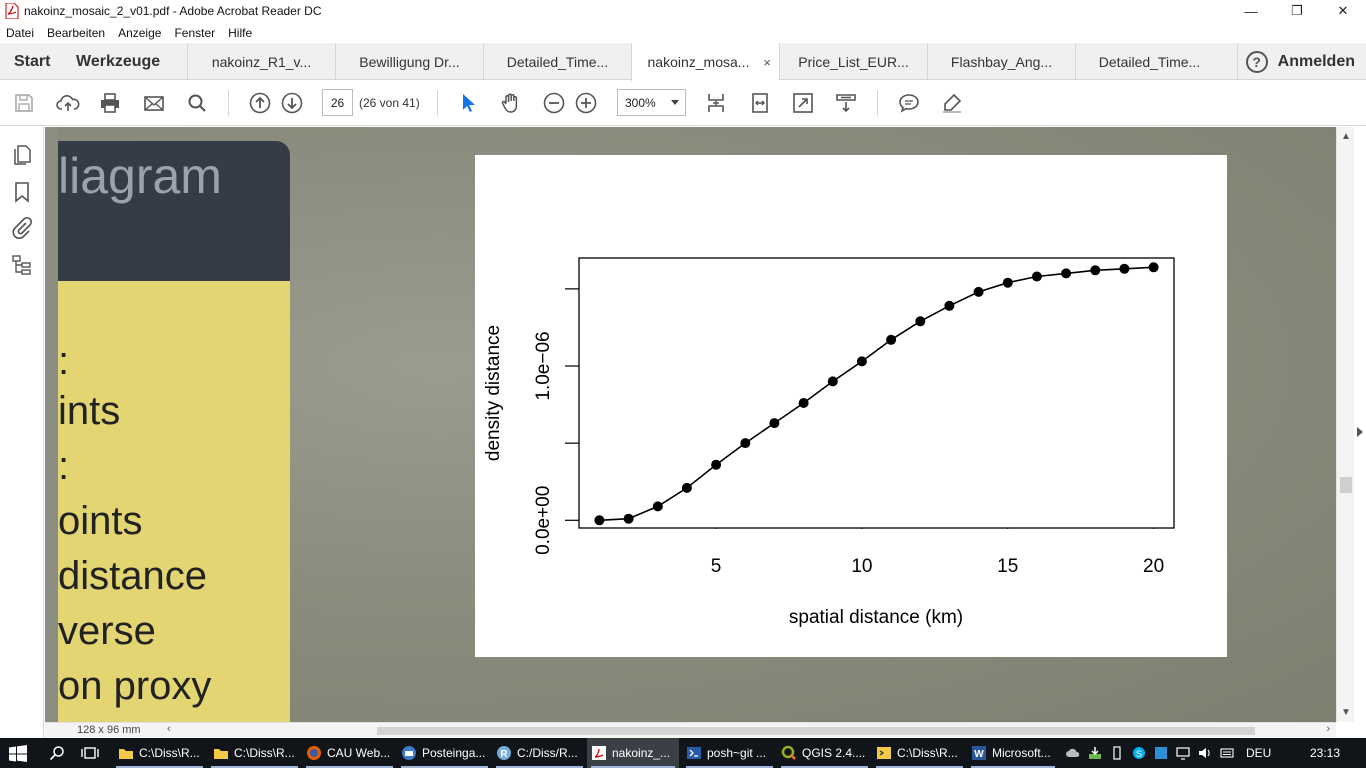 The width and height of the screenshot is (1366, 768). I want to click on page-thumbnails-icon, so click(22, 155).